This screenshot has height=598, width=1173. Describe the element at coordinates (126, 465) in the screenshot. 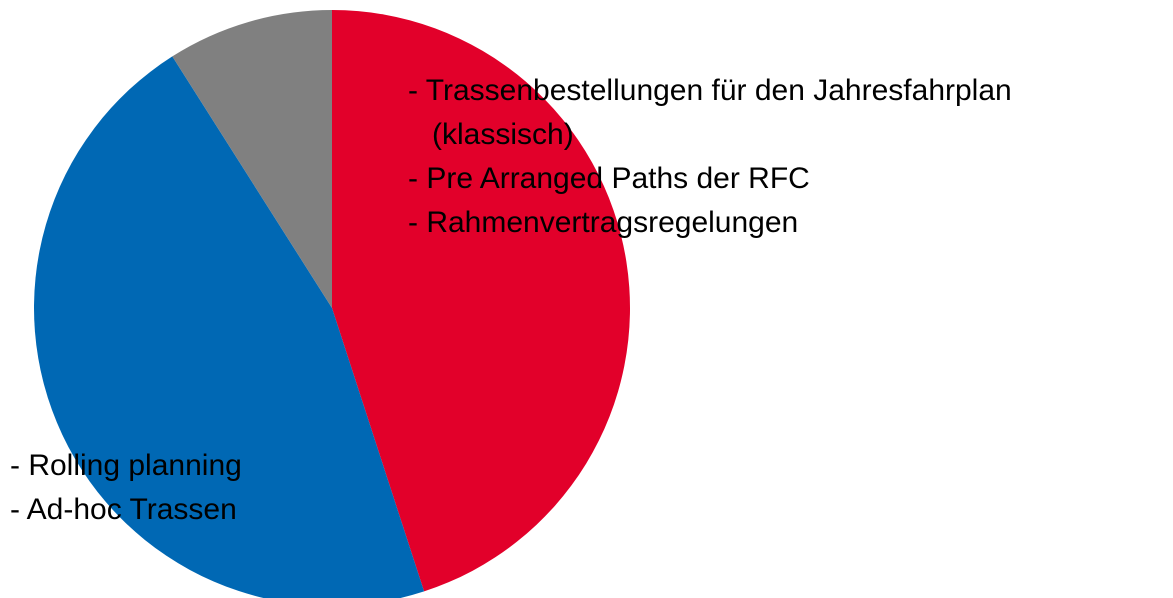

I see `slice-label: - Rolling planning` at that location.